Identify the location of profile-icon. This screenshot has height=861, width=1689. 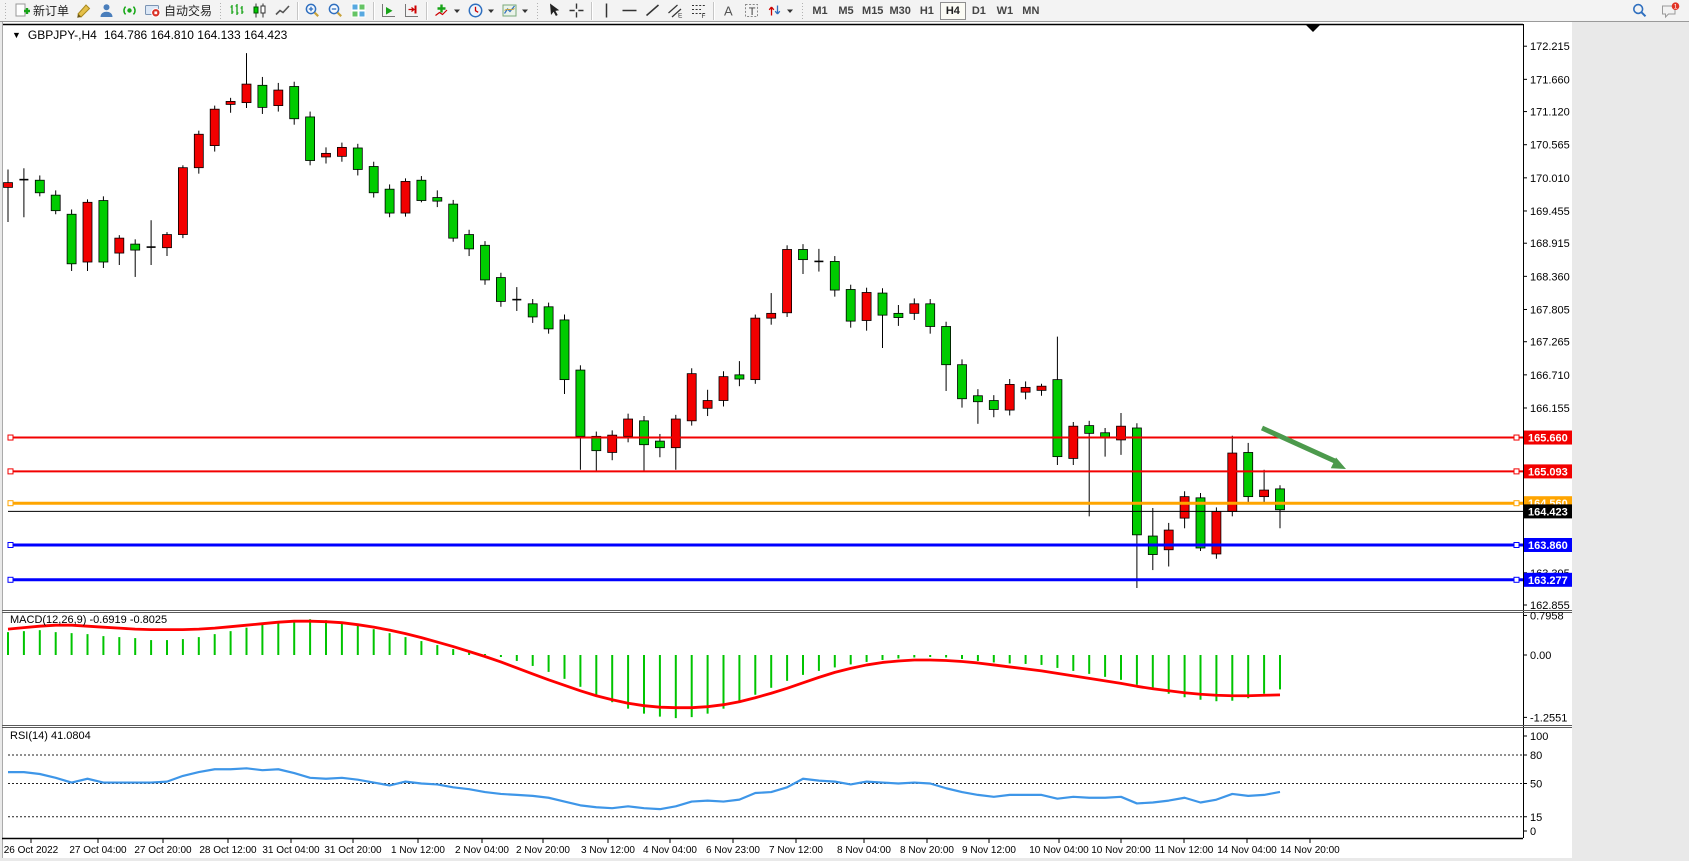
(106, 10).